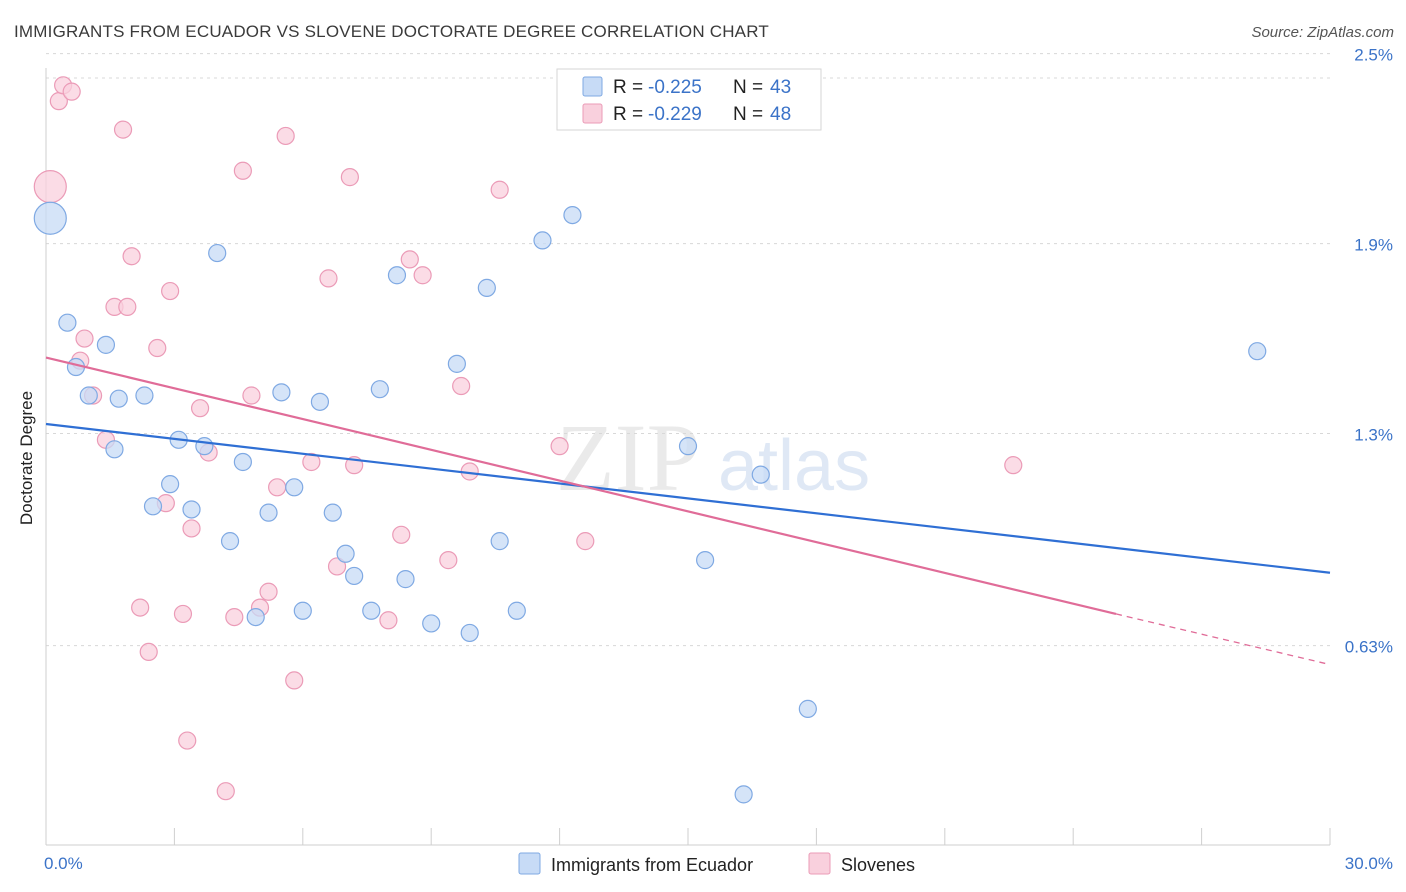  What do you see at coordinates (63, 863) in the screenshot?
I see `x-tick-label: 0.0%` at bounding box center [63, 863].